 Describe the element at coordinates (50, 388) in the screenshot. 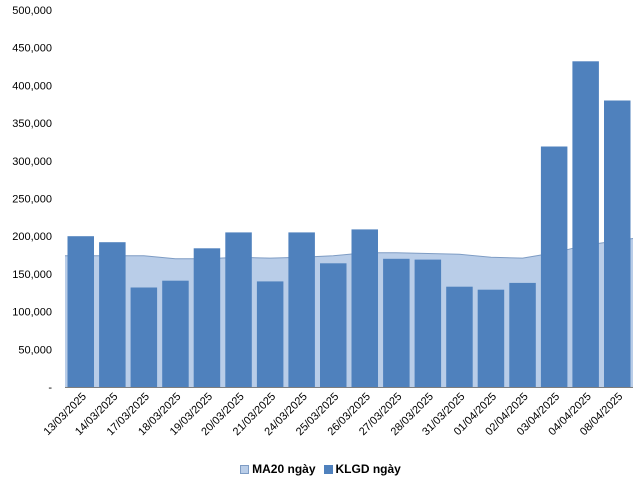

I see `y-tick-label: -` at that location.